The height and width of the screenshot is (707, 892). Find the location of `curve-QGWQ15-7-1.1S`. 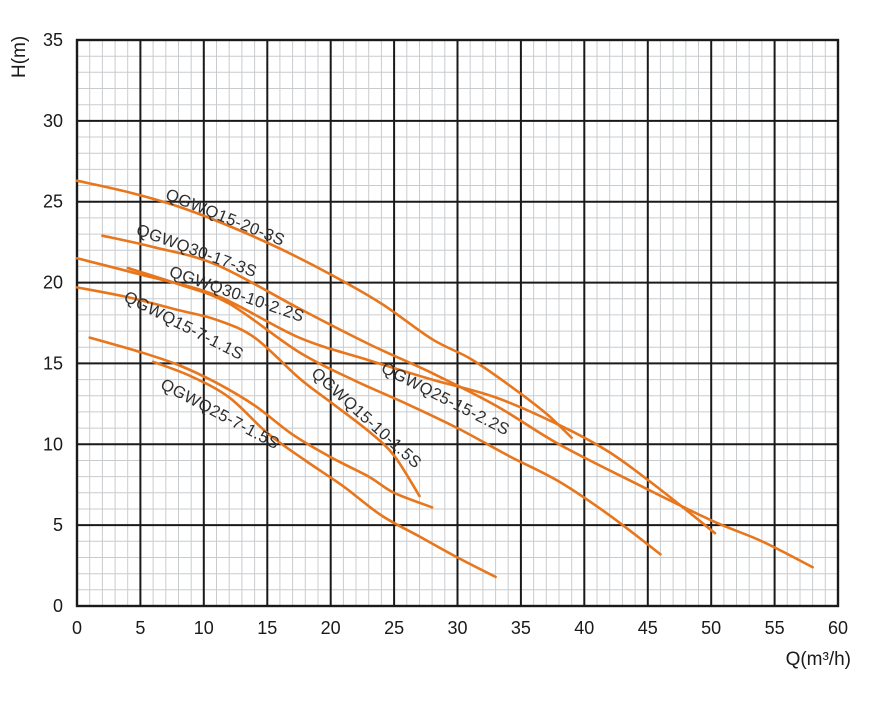

curve-QGWQ15-7-1.1S is located at coordinates (248, 392).